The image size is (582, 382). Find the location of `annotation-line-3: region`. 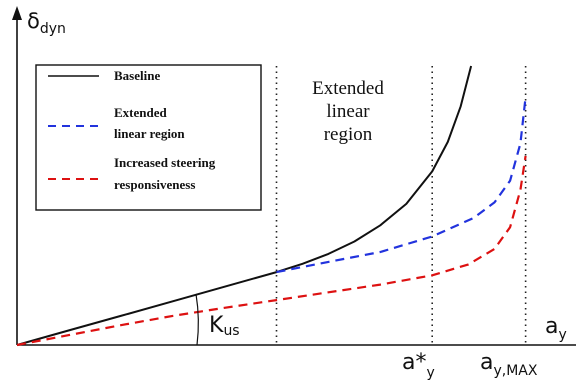

annotation-line-3: region is located at coordinates (348, 134).